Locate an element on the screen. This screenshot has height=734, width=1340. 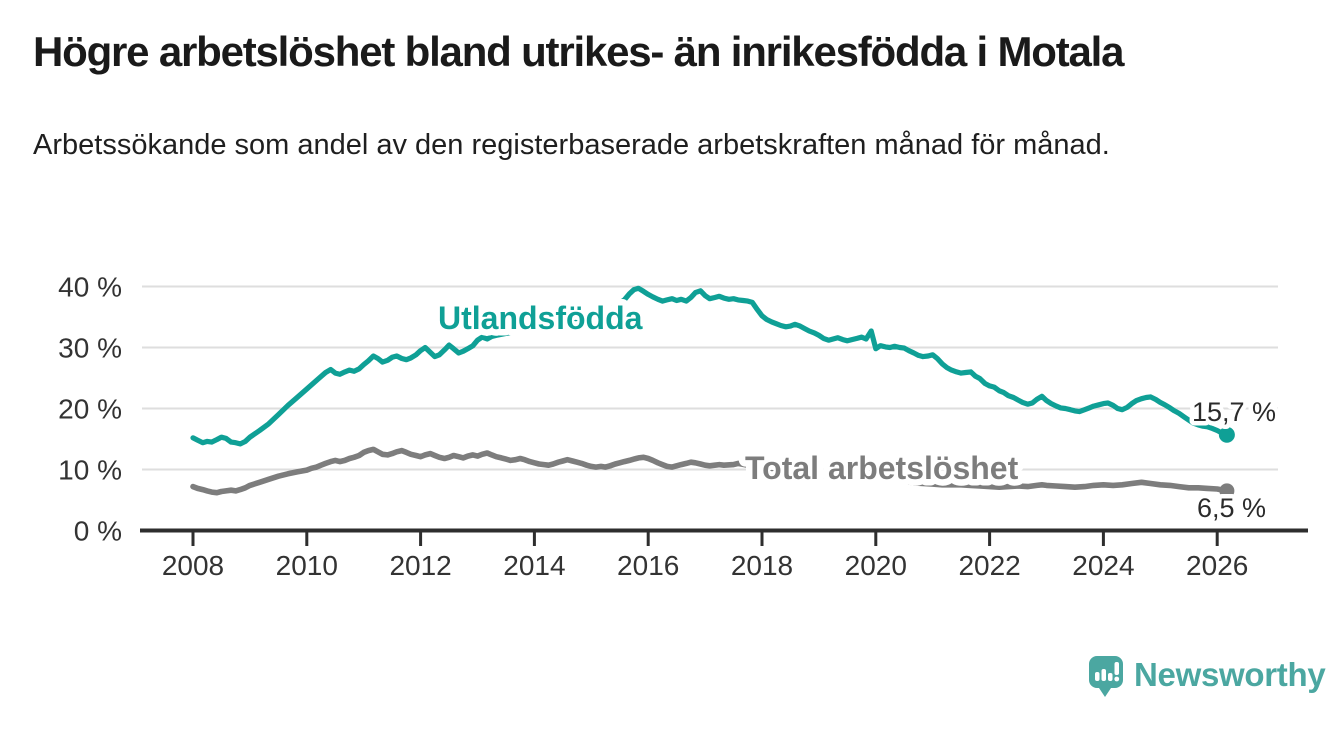
y-axis-labels: 0 % 10 % 20 % 30 % 40 % is located at coordinates (90, 409).